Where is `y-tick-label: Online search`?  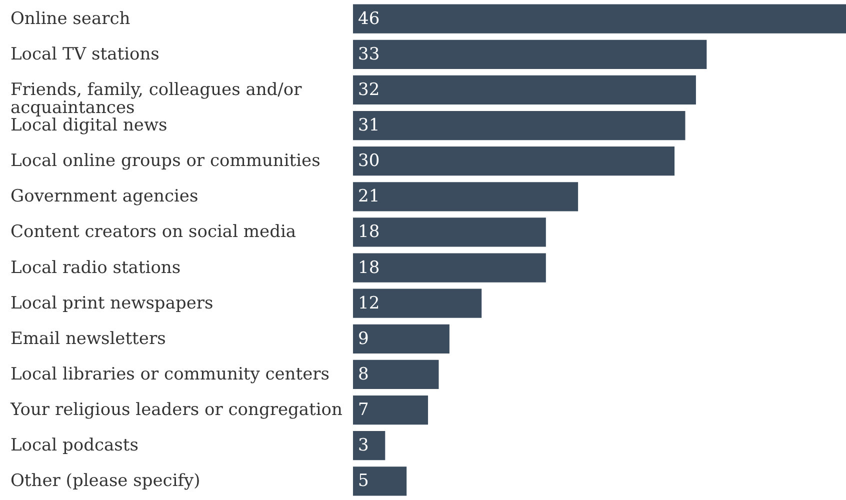
y-tick-label: Online search is located at coordinates (70, 18).